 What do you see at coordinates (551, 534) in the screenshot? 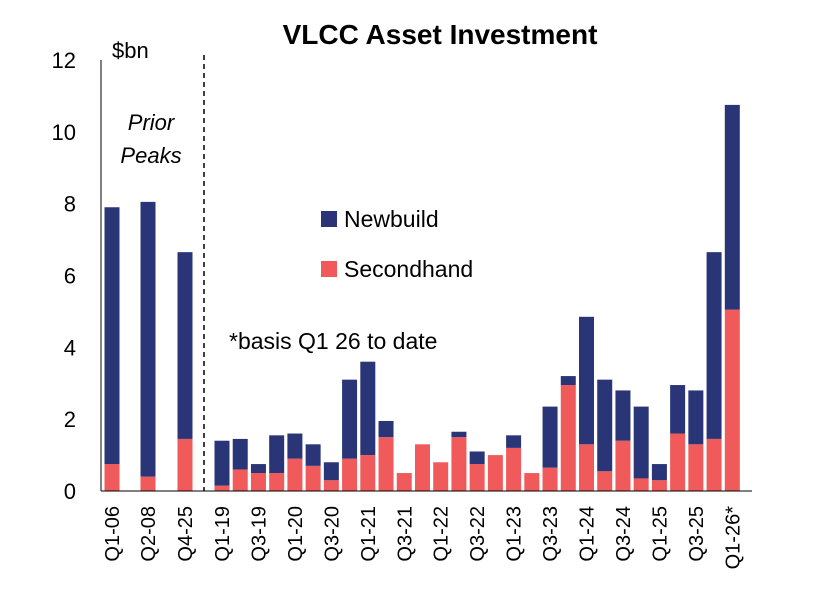
I see `x-tick-label: Q3-23` at bounding box center [551, 534].